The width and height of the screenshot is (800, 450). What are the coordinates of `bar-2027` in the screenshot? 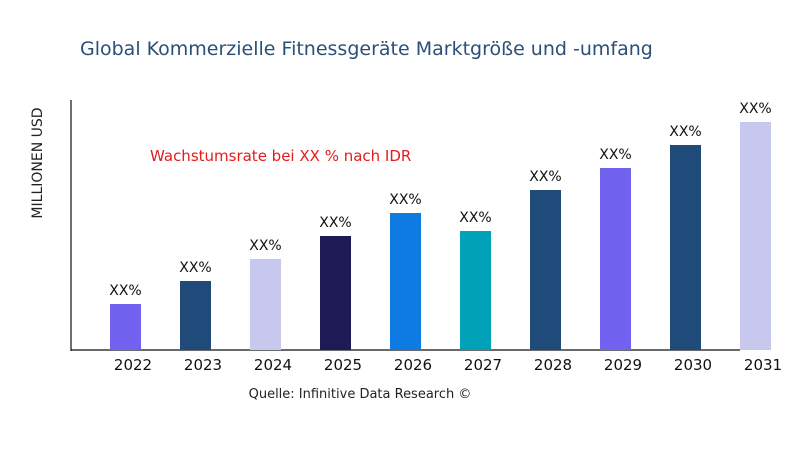 It's located at (475, 290).